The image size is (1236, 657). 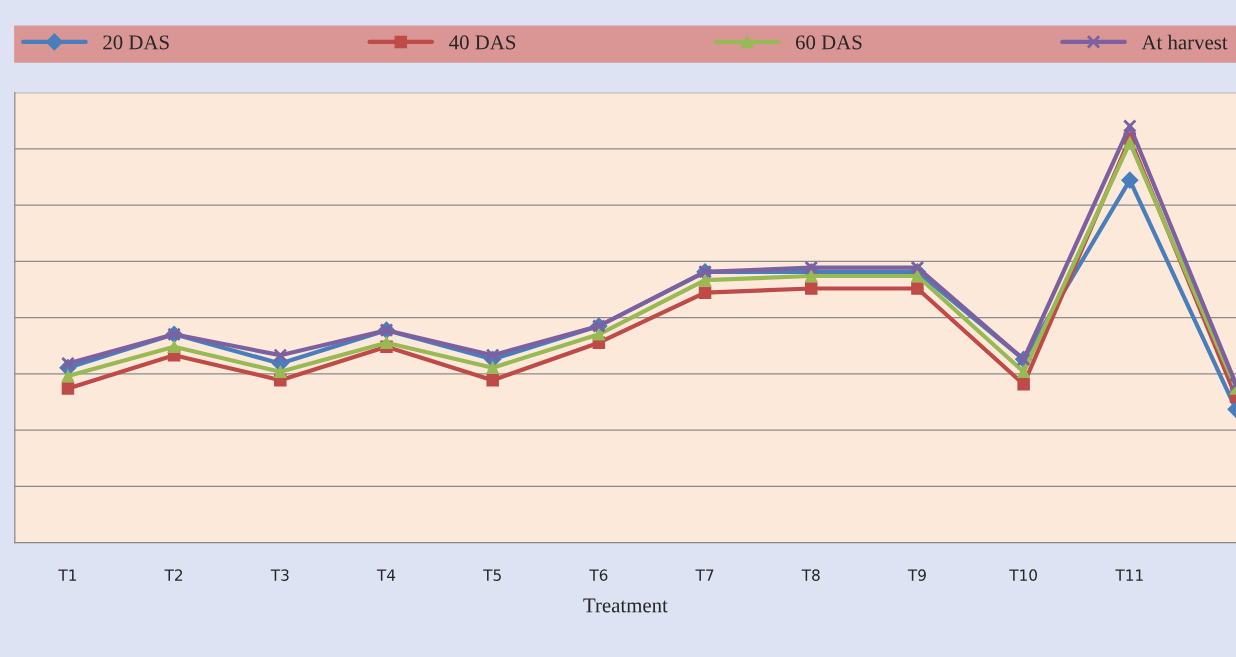 I want to click on legend-label: 40 DAS, so click(x=482, y=42).